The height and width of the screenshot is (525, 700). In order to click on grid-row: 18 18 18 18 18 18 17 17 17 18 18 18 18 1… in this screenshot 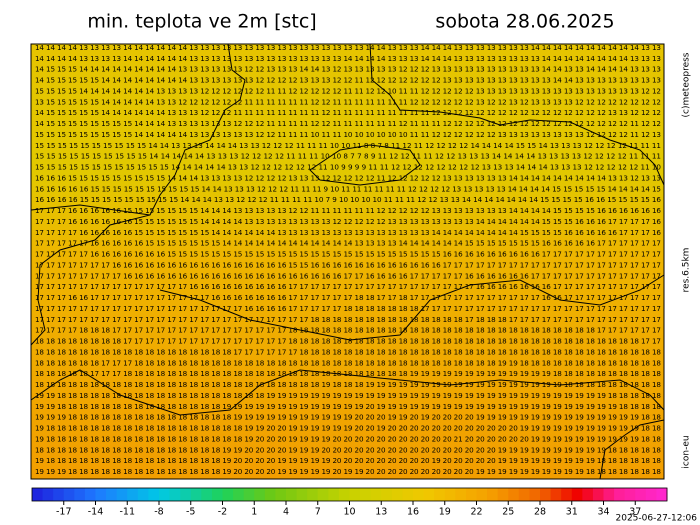, I will do `click(348, 362)`.